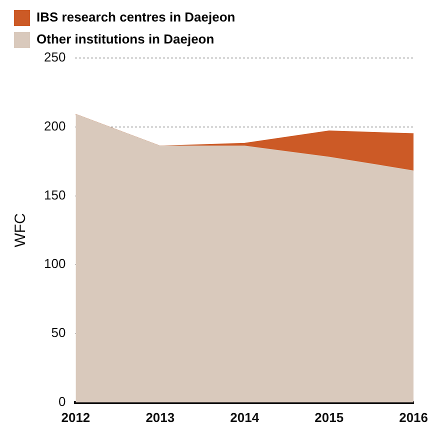 Image resolution: width=436 pixels, height=438 pixels. What do you see at coordinates (125, 39) in the screenshot?
I see `legend-label: Other institutions in Daejeon` at bounding box center [125, 39].